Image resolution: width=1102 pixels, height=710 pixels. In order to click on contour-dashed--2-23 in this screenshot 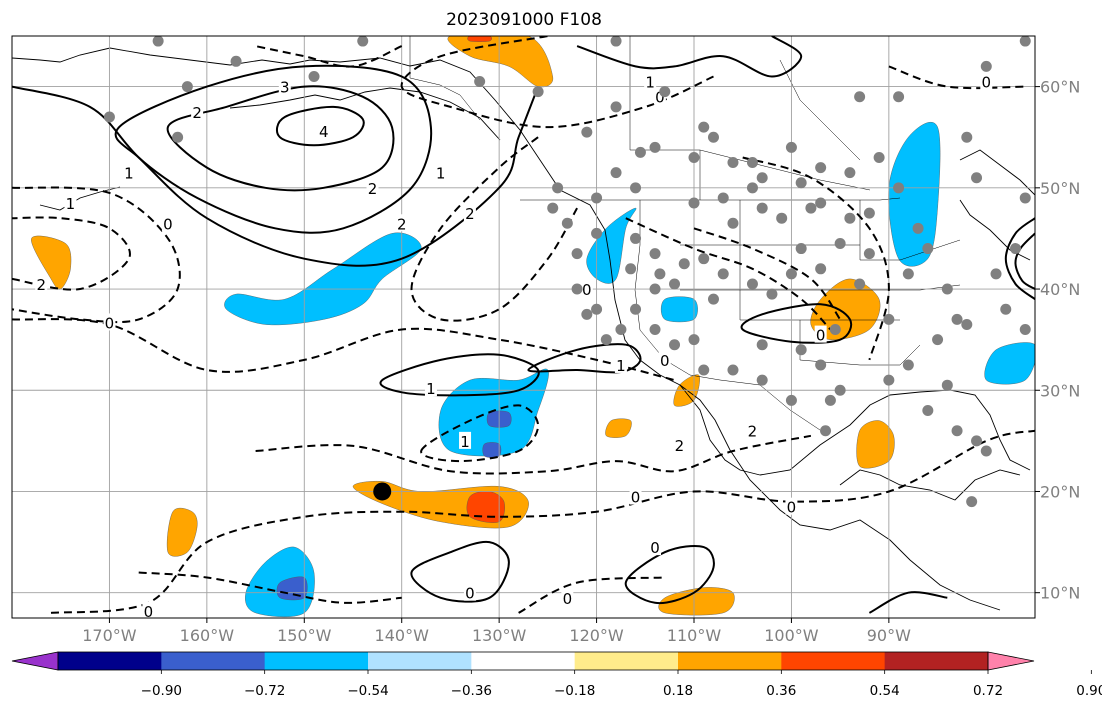, I will do `click(767, 273)`.